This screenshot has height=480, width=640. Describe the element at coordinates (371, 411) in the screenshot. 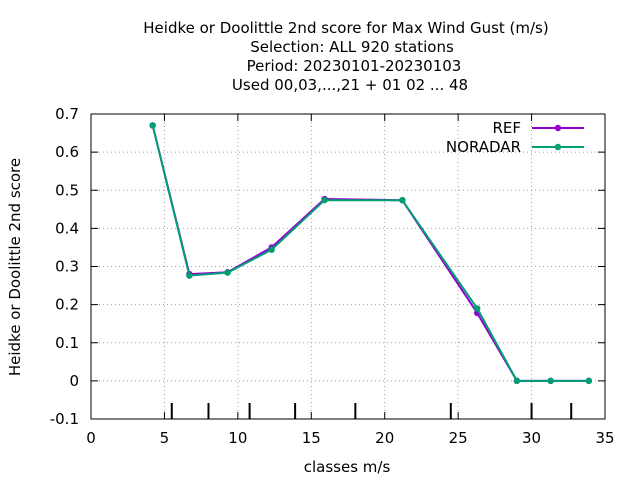

I see `class-boundary-marks` at that location.